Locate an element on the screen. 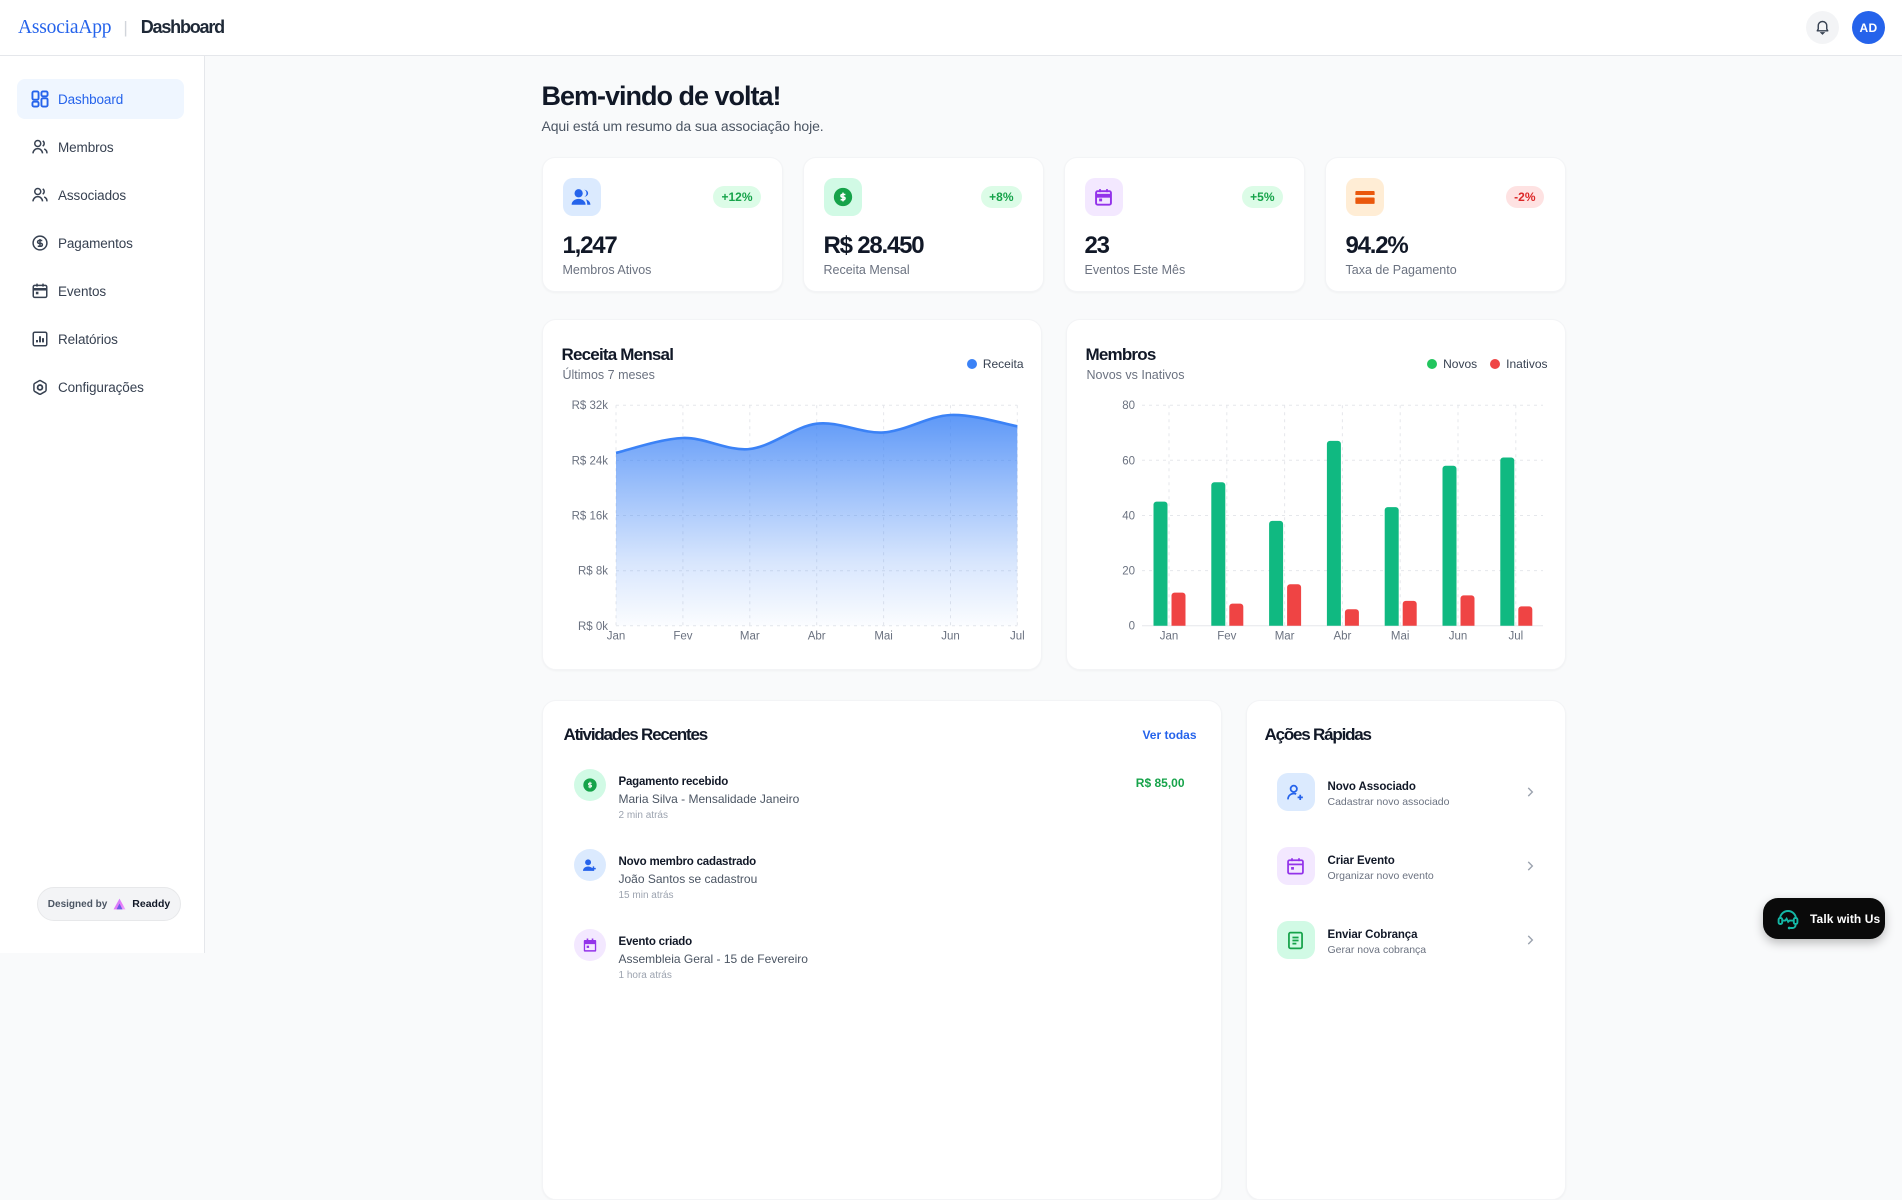 The height and width of the screenshot is (1200, 1902). svg-text: 80 is located at coordinates (1128, 406).